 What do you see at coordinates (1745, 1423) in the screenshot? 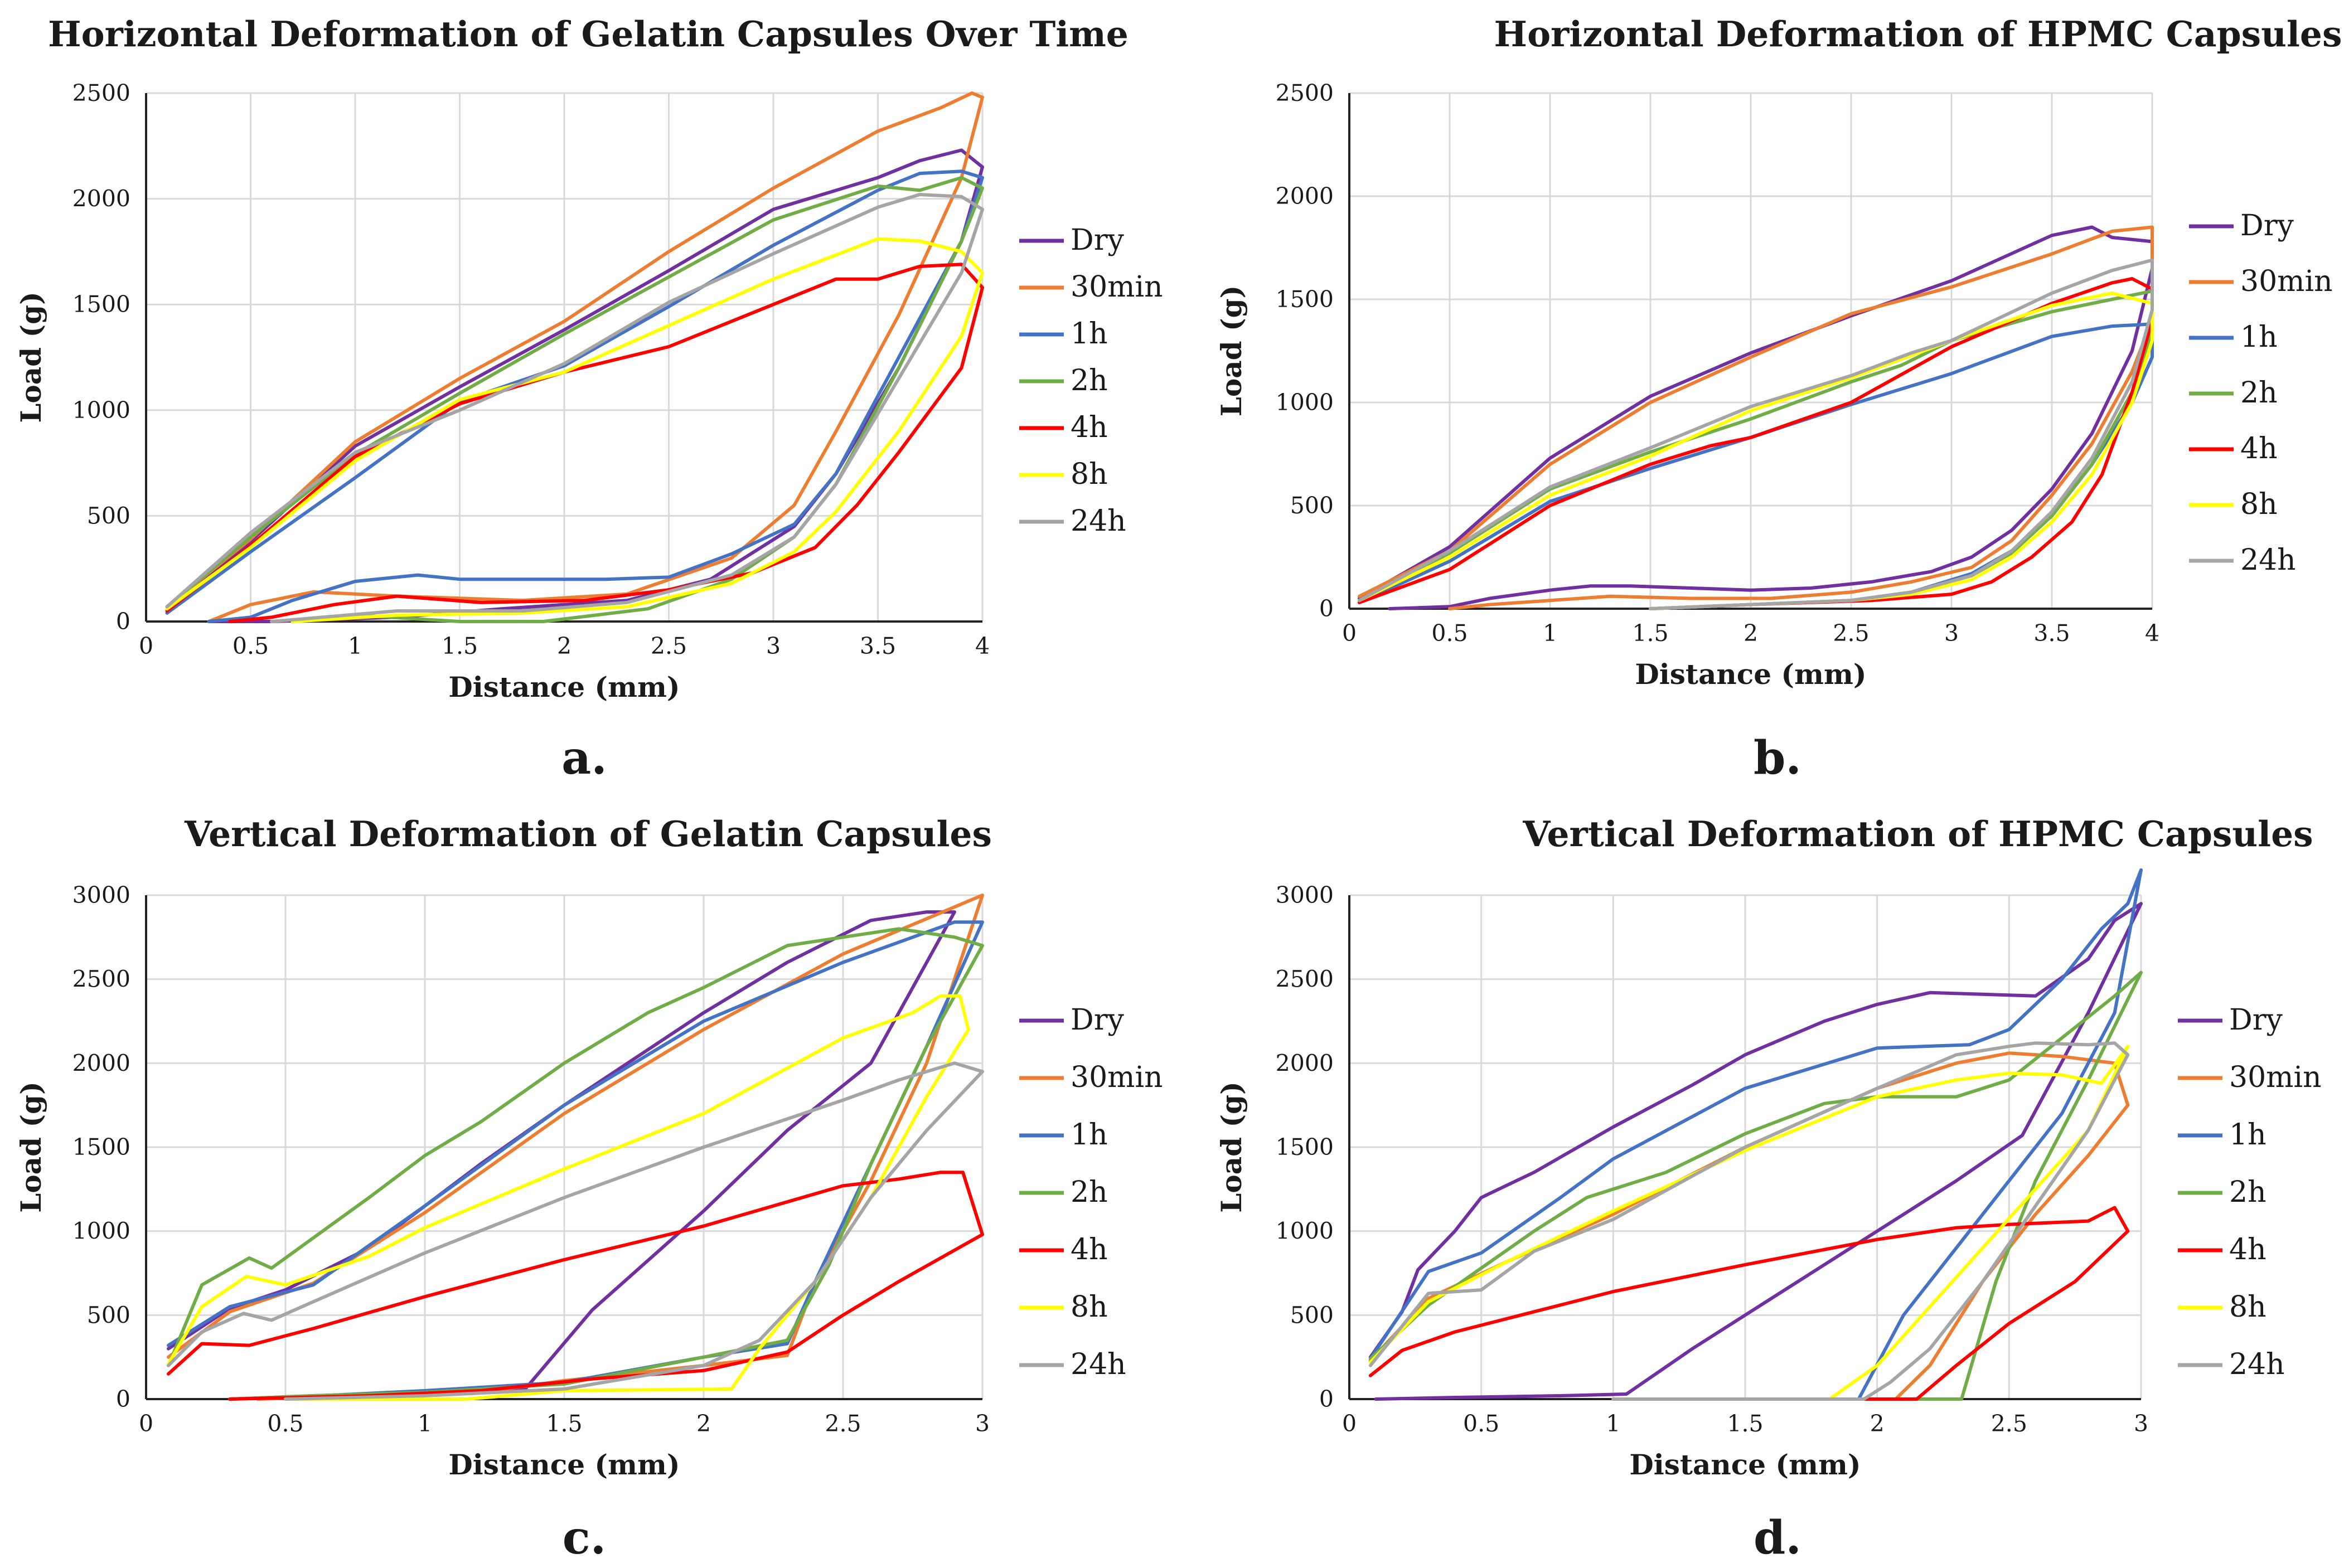
I see `x-tick-label: 1.5` at bounding box center [1745, 1423].